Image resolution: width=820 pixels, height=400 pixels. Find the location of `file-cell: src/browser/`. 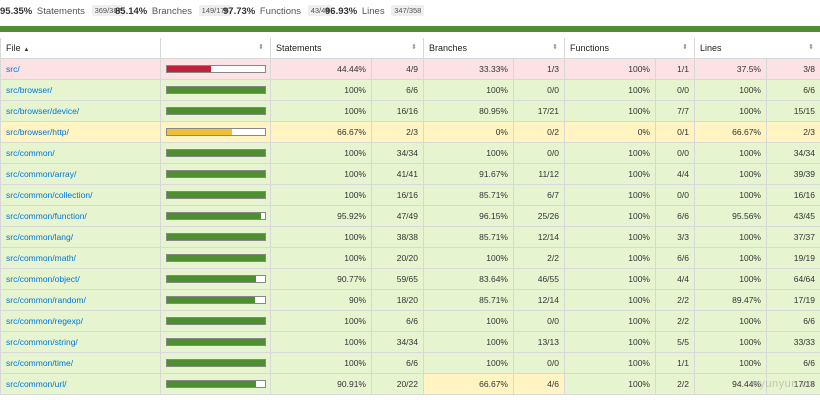

file-cell: src/browser/ is located at coordinates (80, 90).